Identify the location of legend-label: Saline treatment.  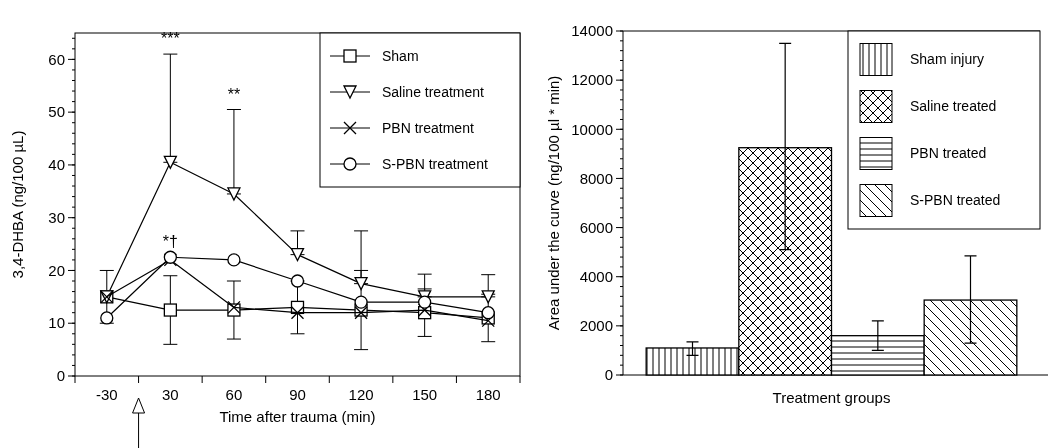
(433, 91).